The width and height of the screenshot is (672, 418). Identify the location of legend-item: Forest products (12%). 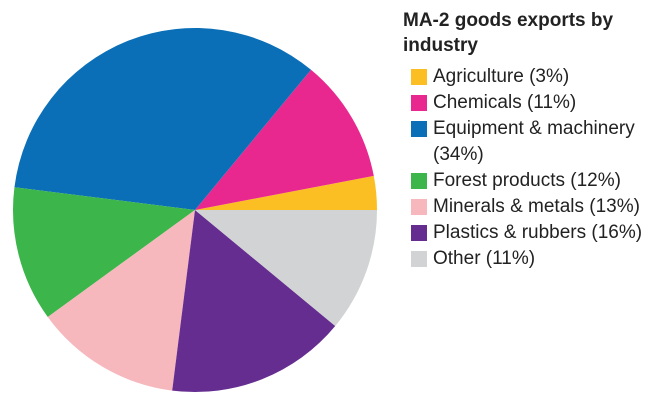
(540, 181).